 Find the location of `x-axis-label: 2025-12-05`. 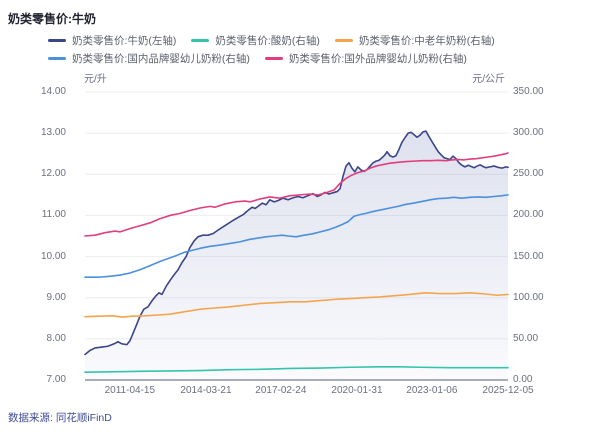

x-axis-label: 2025-12-05 is located at coordinates (508, 390).